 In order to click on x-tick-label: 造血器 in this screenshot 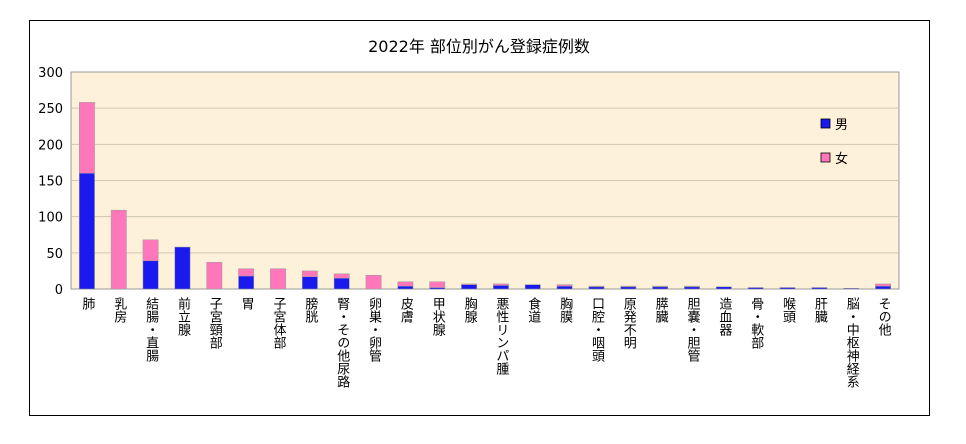, I will do `click(724, 317)`.